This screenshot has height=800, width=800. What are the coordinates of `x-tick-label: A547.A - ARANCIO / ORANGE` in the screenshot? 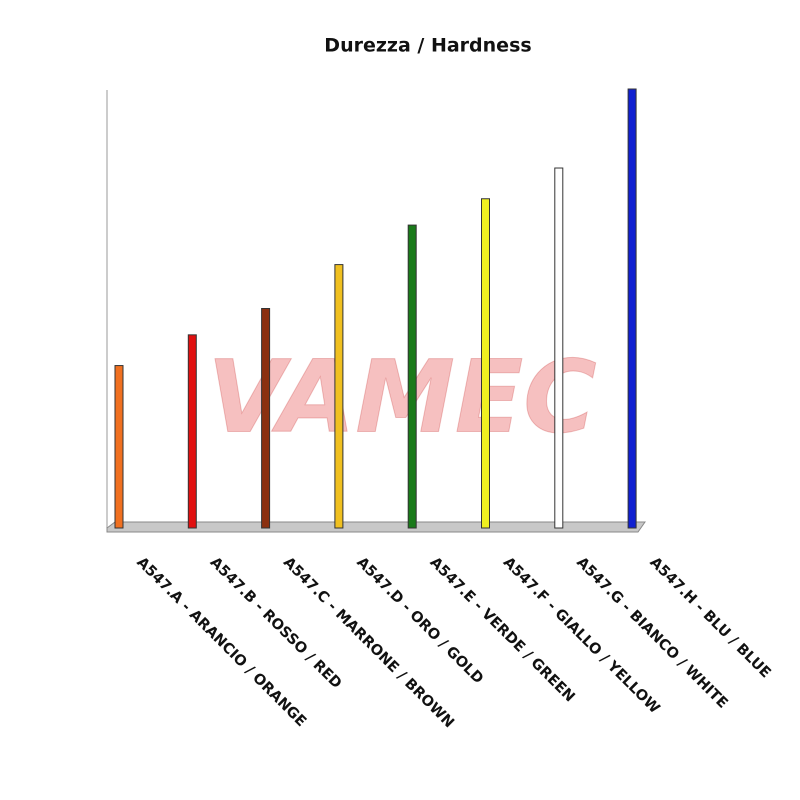 It's located at (221, 642).